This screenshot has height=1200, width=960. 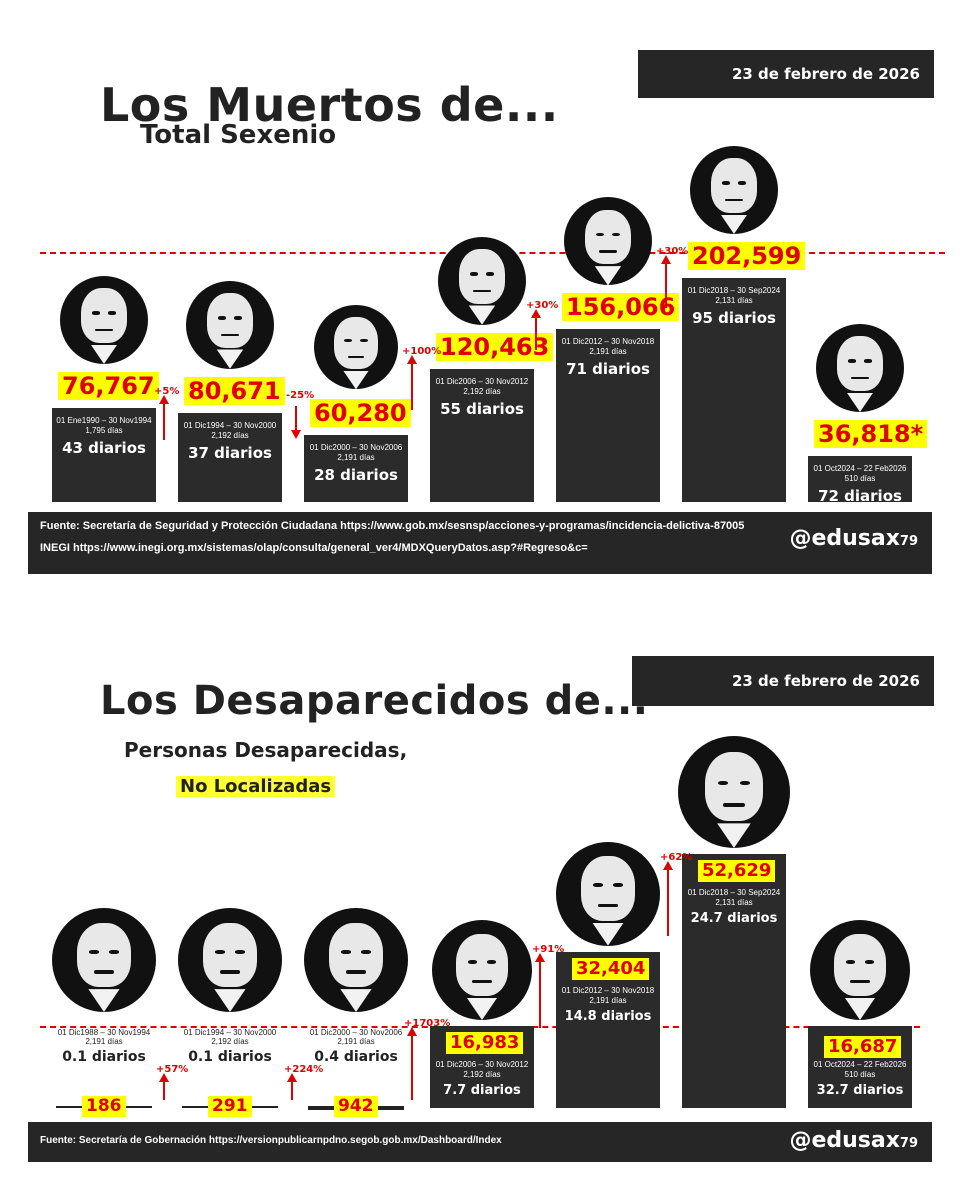 I want to click on bar-period: 01 Dic1994 – 30 Nov2000, so click(x=230, y=425).